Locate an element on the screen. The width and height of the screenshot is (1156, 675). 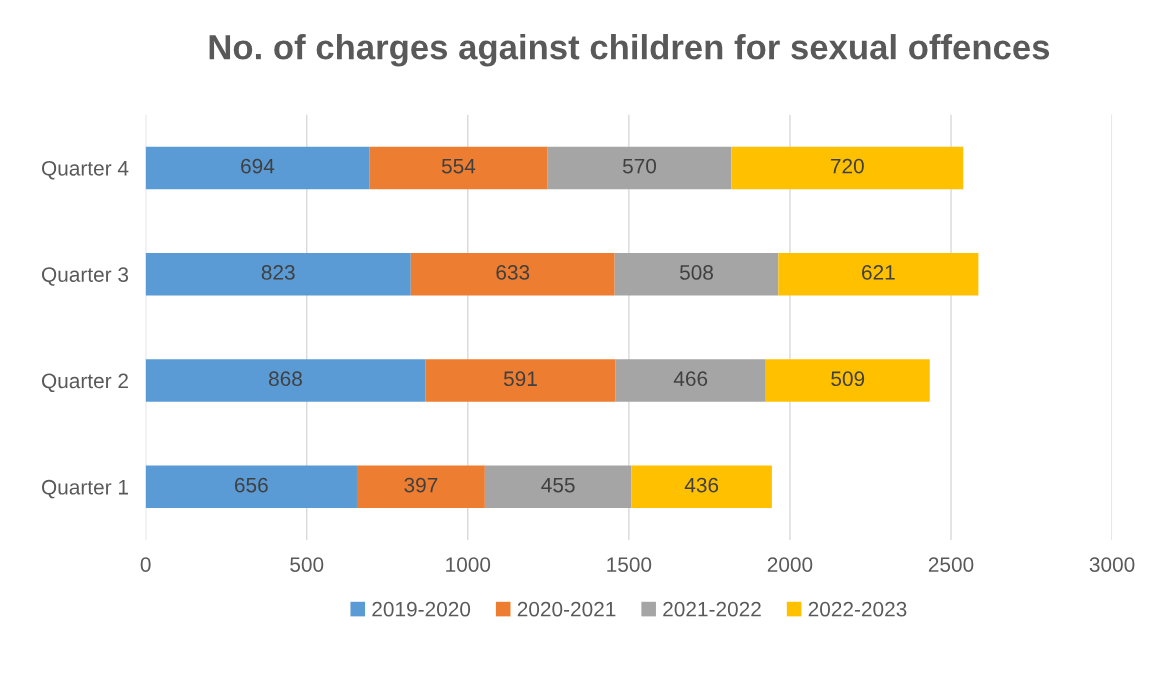
data-label: 570 is located at coordinates (639, 166).